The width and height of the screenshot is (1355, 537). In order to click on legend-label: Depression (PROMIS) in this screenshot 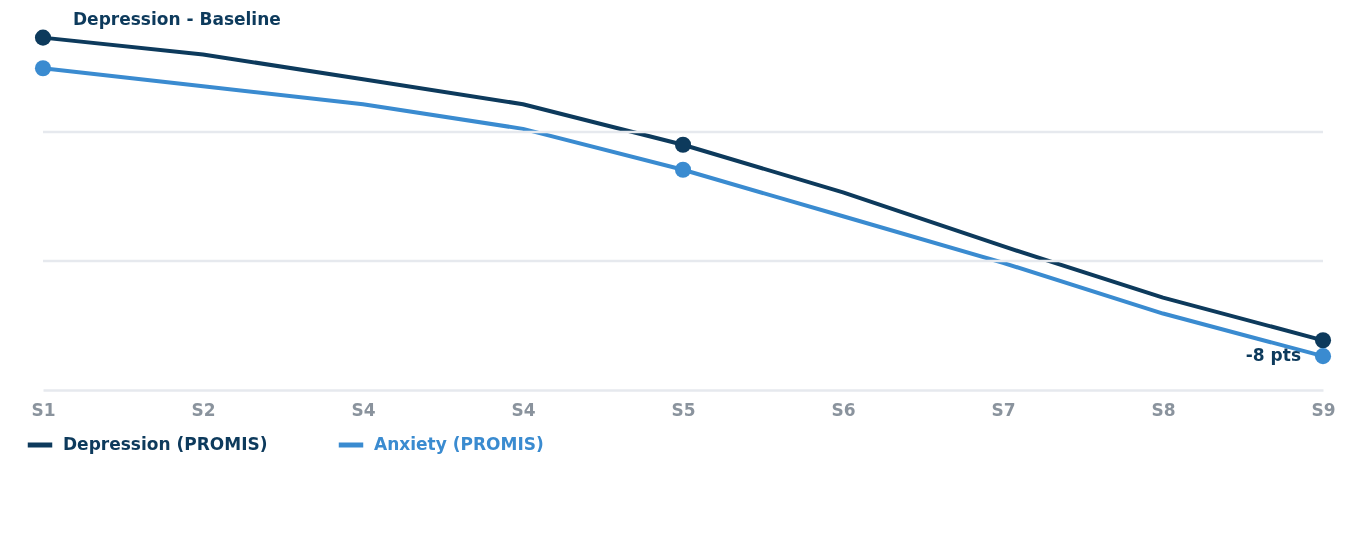, I will do `click(165, 444)`.